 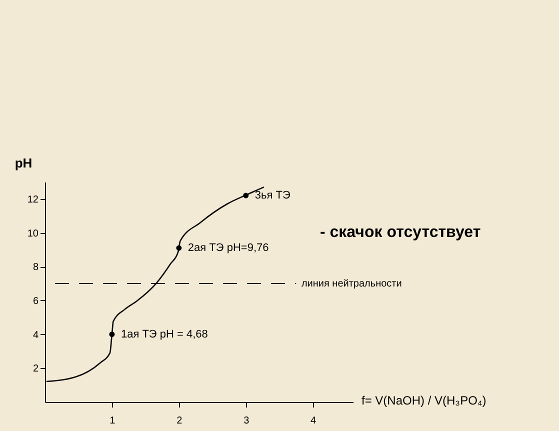 I want to click on x-tick-label: 1, so click(x=113, y=421).